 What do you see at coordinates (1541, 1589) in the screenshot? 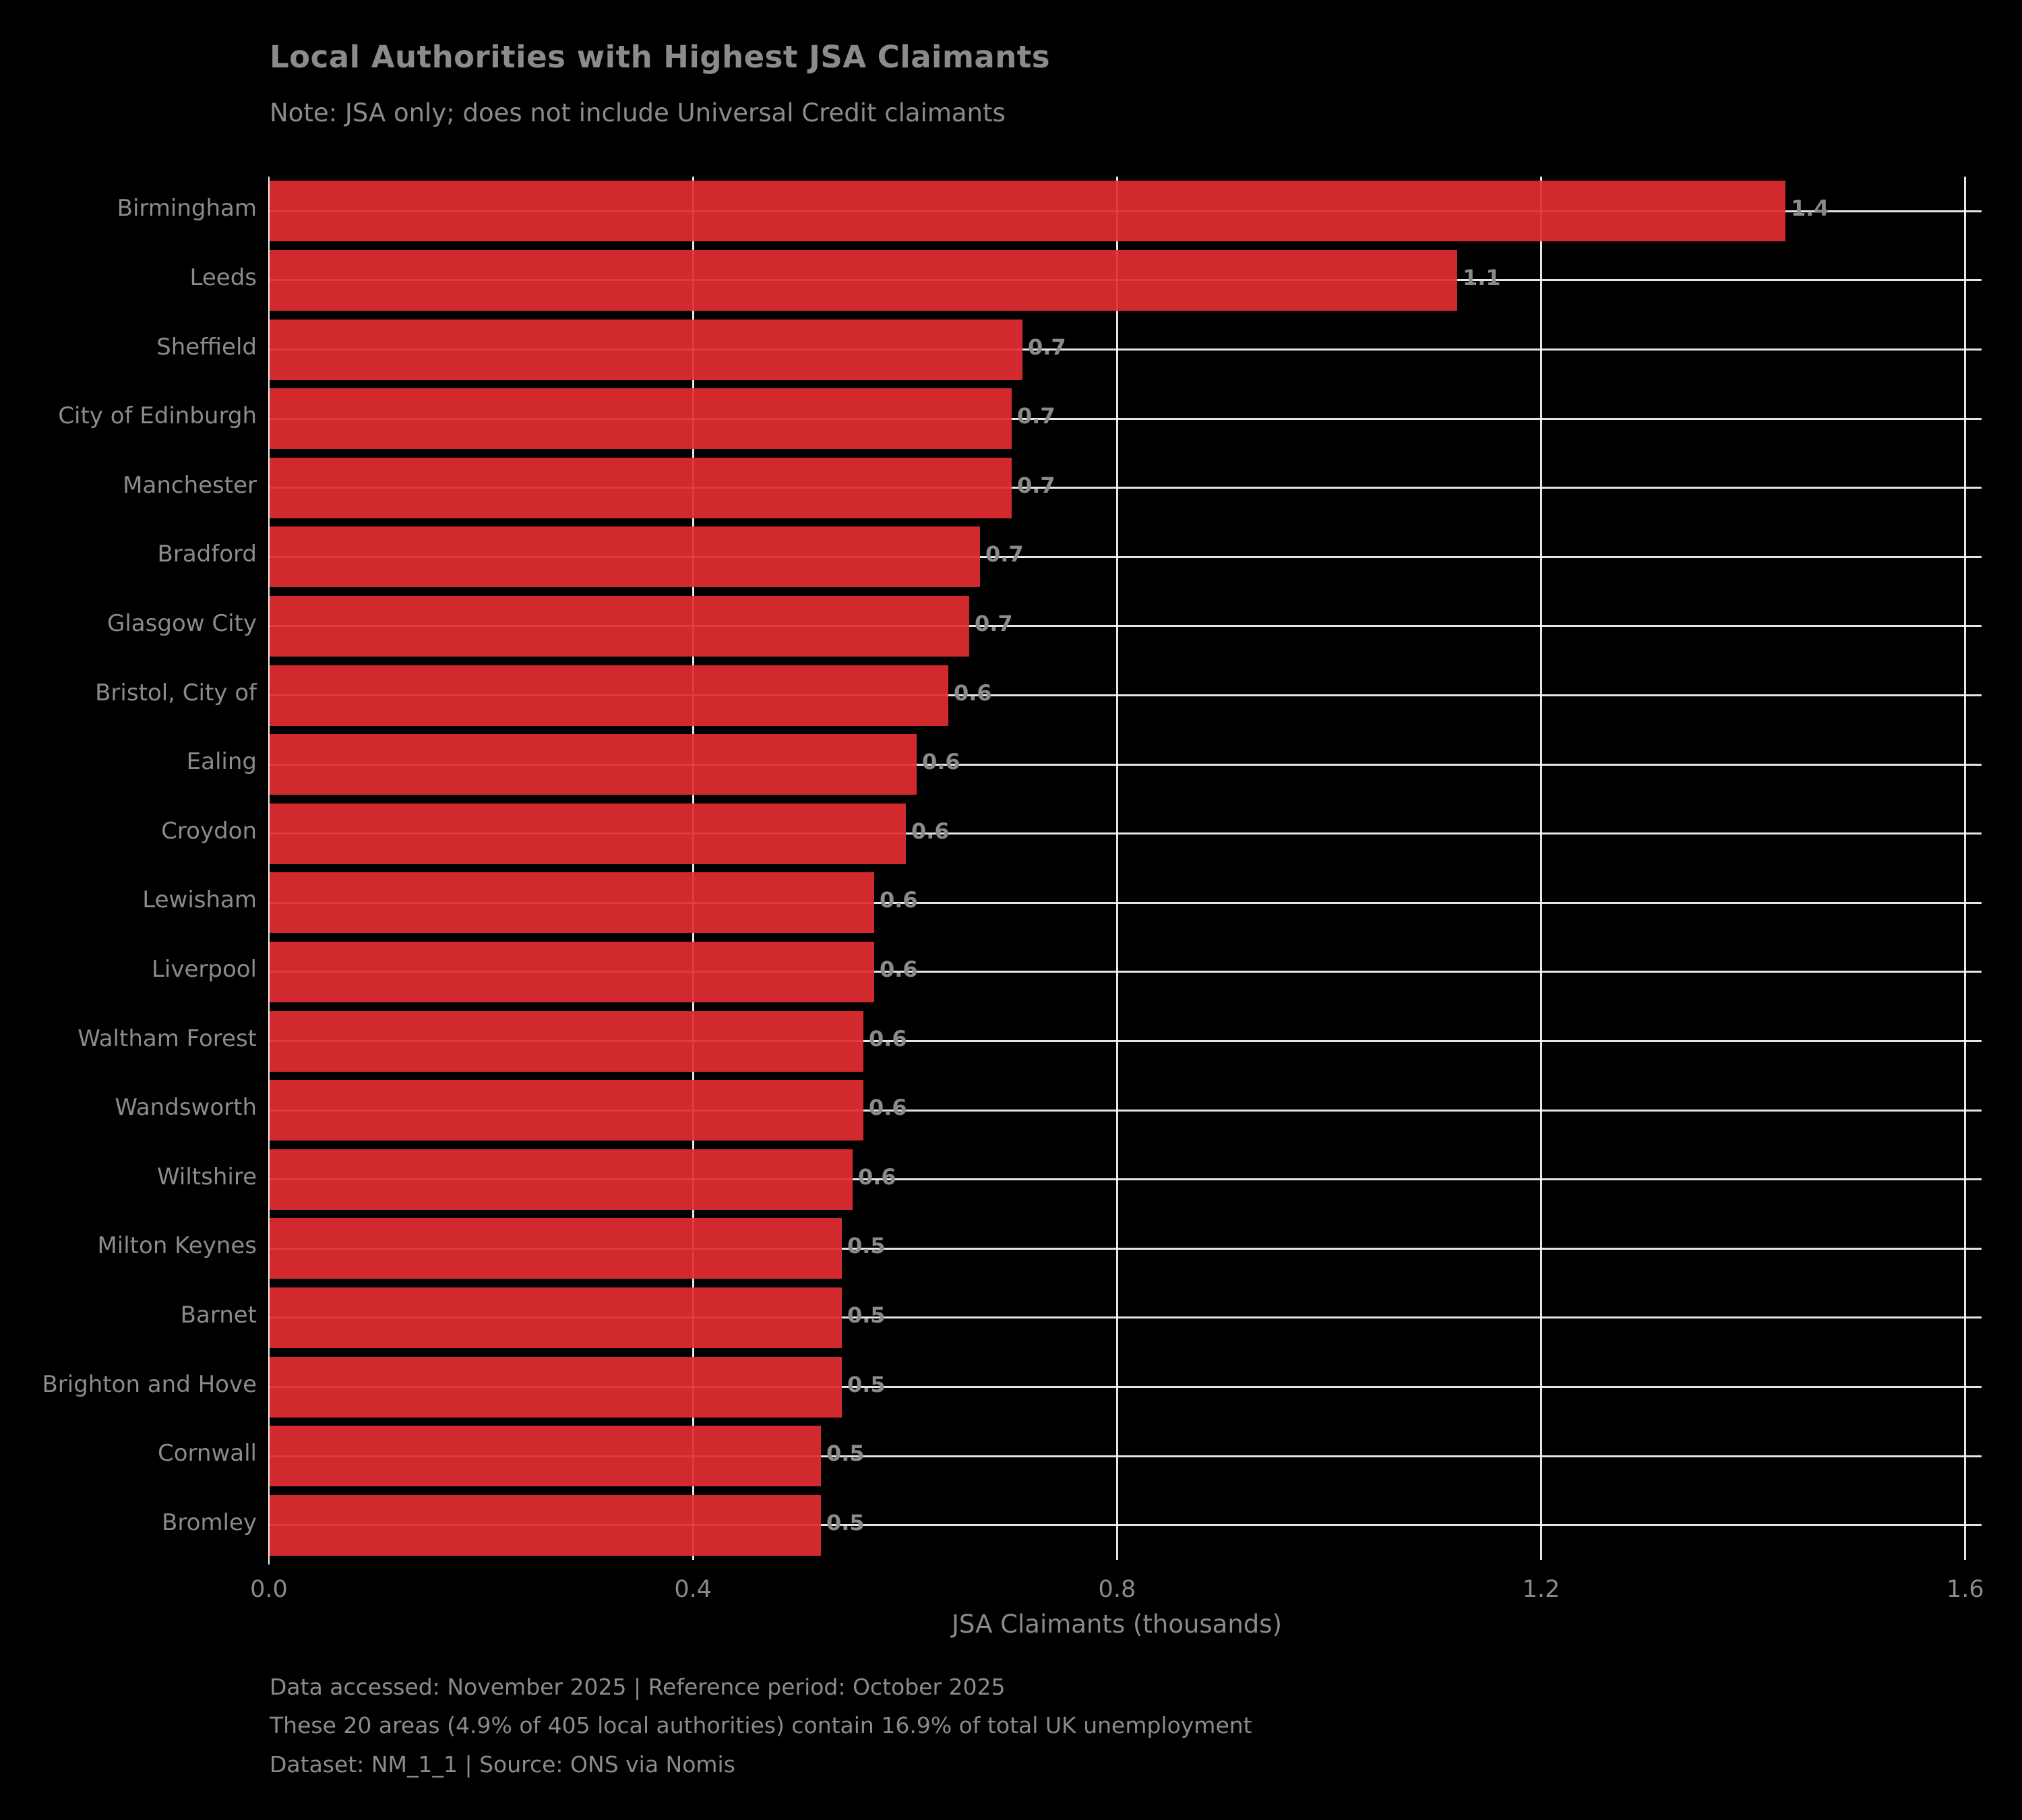
I see `x-tick-label: 1.2` at bounding box center [1541, 1589].